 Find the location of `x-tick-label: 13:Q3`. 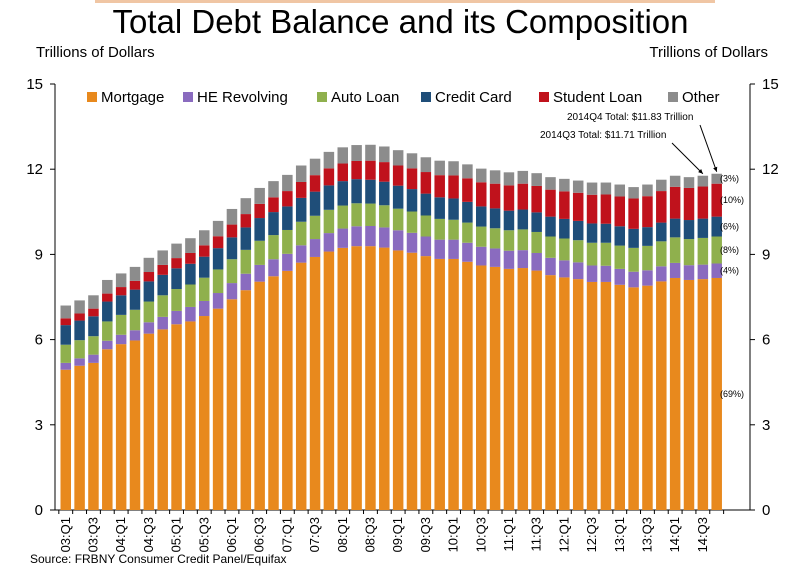

x-tick-label: 13:Q3 is located at coordinates (646, 534).